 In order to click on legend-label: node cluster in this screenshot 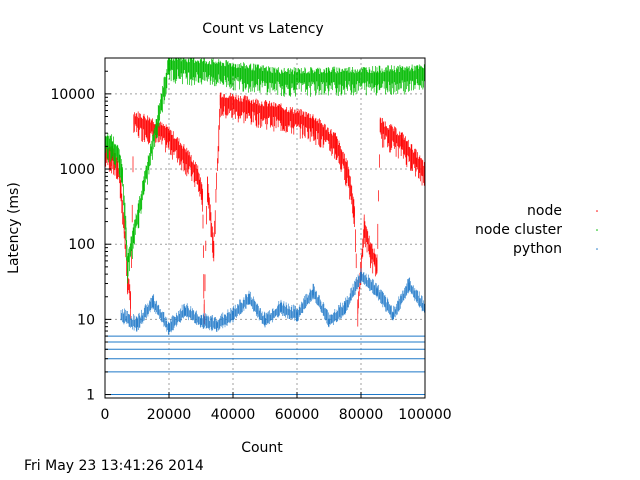, I will do `click(518, 230)`.